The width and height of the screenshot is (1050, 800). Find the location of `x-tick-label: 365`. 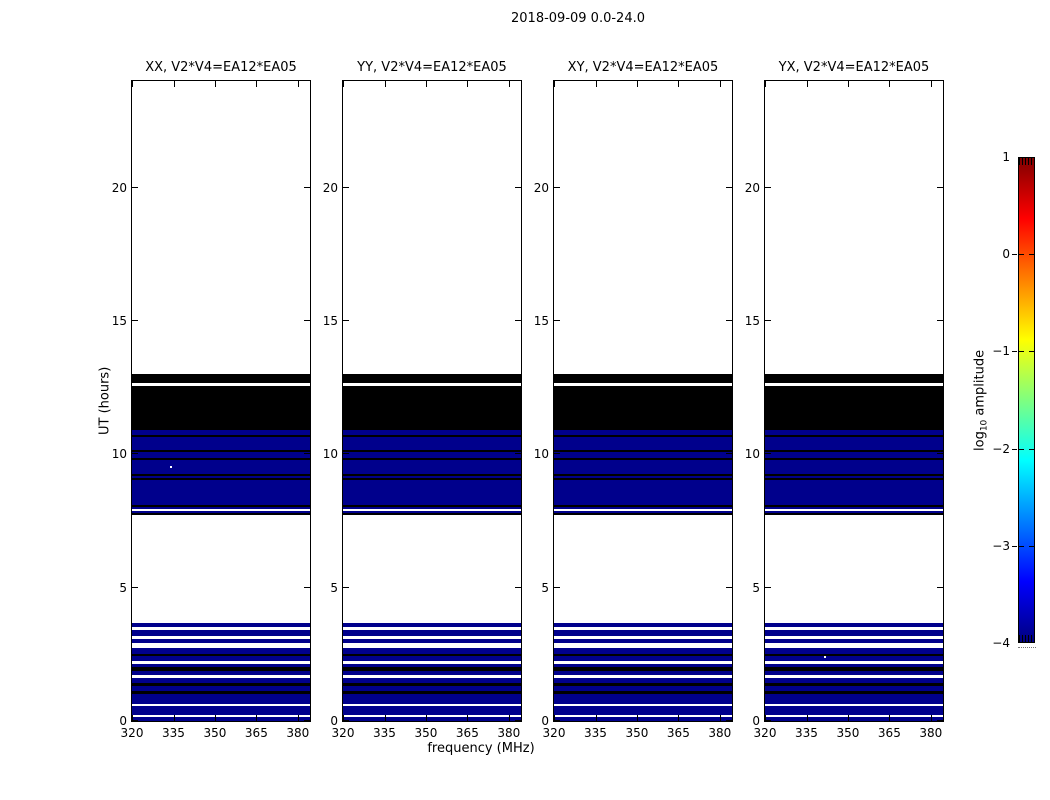

x-tick-label: 365 is located at coordinates (678, 733).